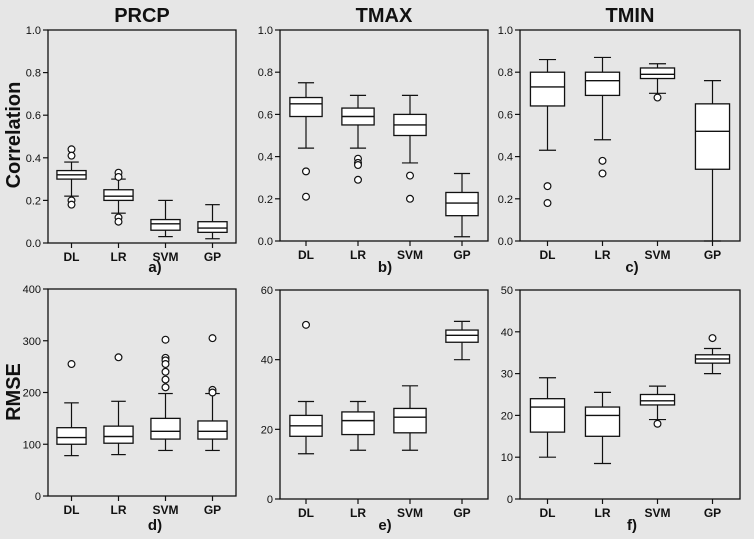 This screenshot has height=539, width=754. I want to click on panel-d-category-label: GP, so click(212, 510).